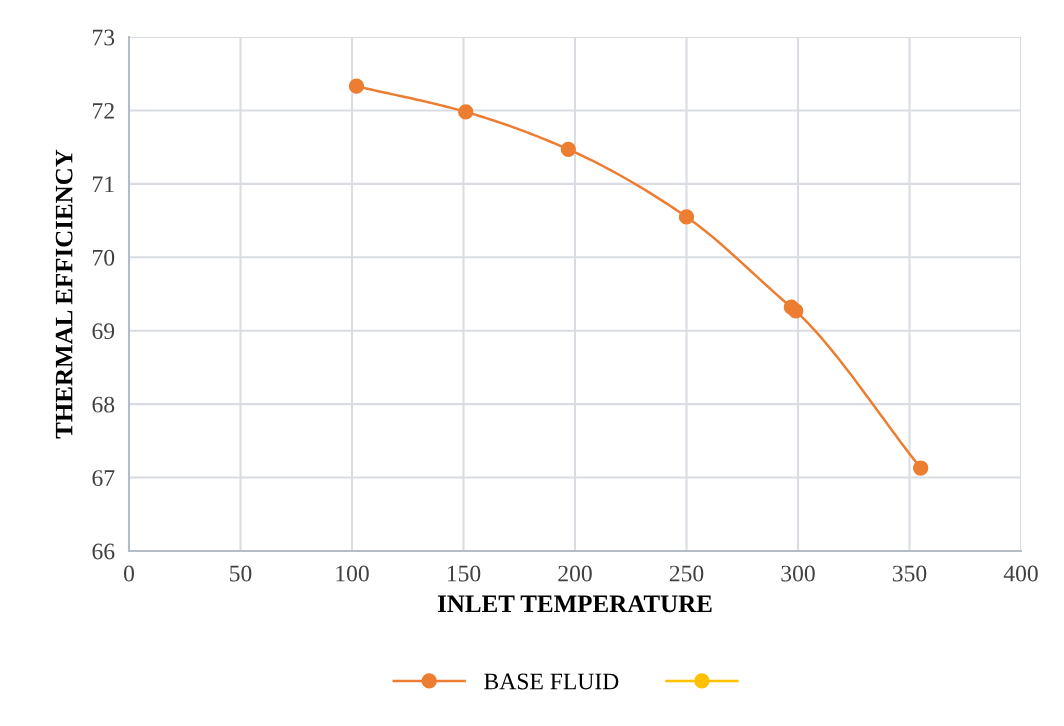 This screenshot has width=1064, height=726. Describe the element at coordinates (686, 573) in the screenshot. I see `x-tick-label: 250` at that location.